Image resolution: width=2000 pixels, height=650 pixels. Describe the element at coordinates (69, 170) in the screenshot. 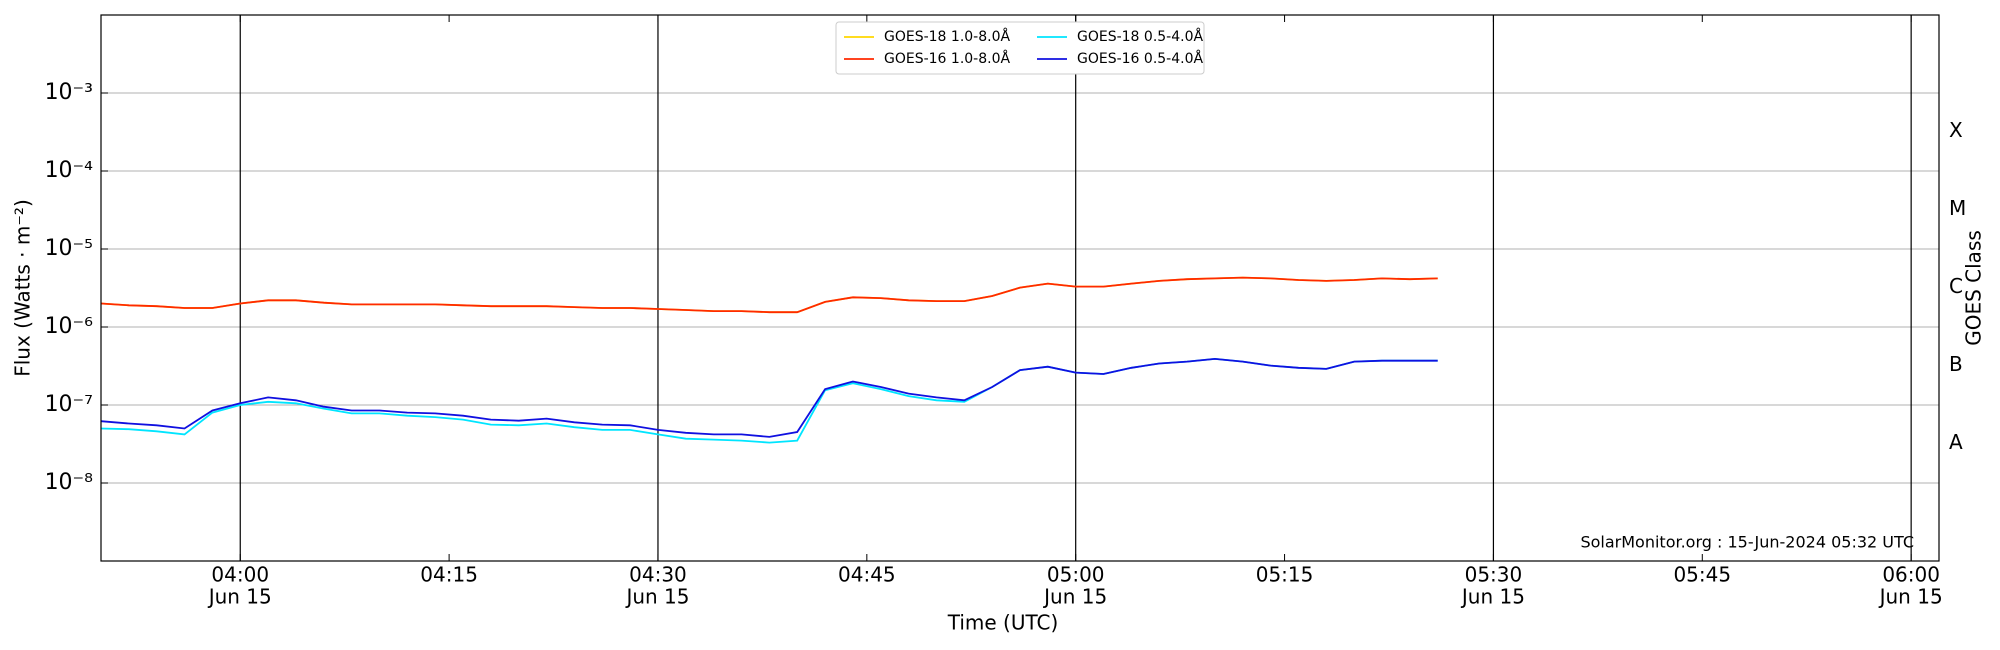

I see `y-tick-label: 10⁻⁴` at that location.